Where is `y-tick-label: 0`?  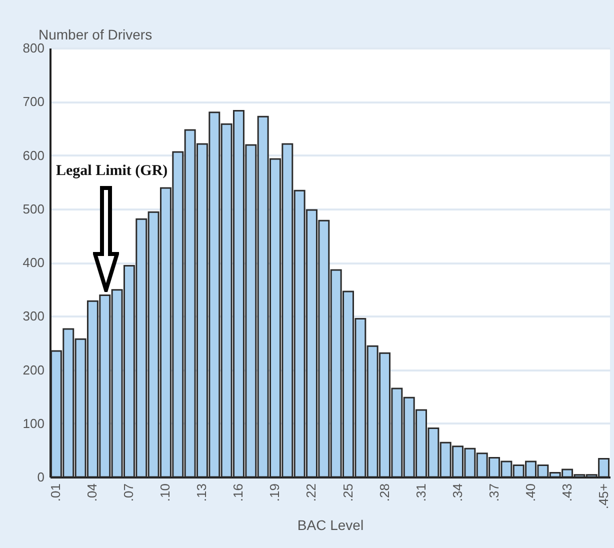 y-tick-label: 0 is located at coordinates (40, 477).